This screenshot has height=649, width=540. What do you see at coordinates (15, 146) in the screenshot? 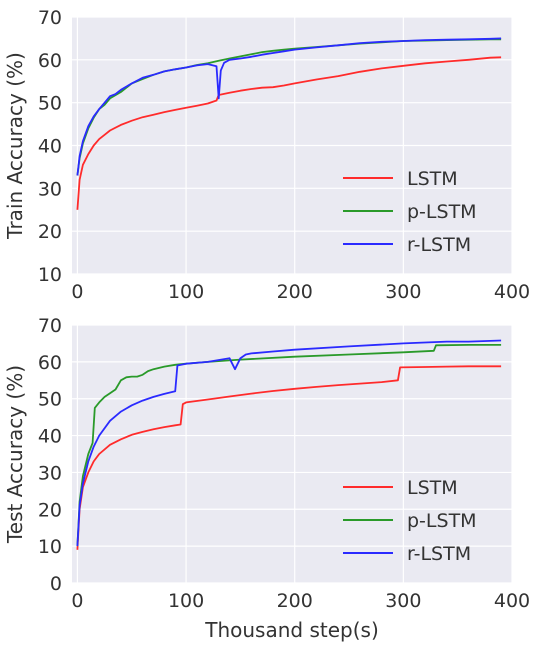
I see `y-axis-label: Train Accuracy (%)` at bounding box center [15, 146].